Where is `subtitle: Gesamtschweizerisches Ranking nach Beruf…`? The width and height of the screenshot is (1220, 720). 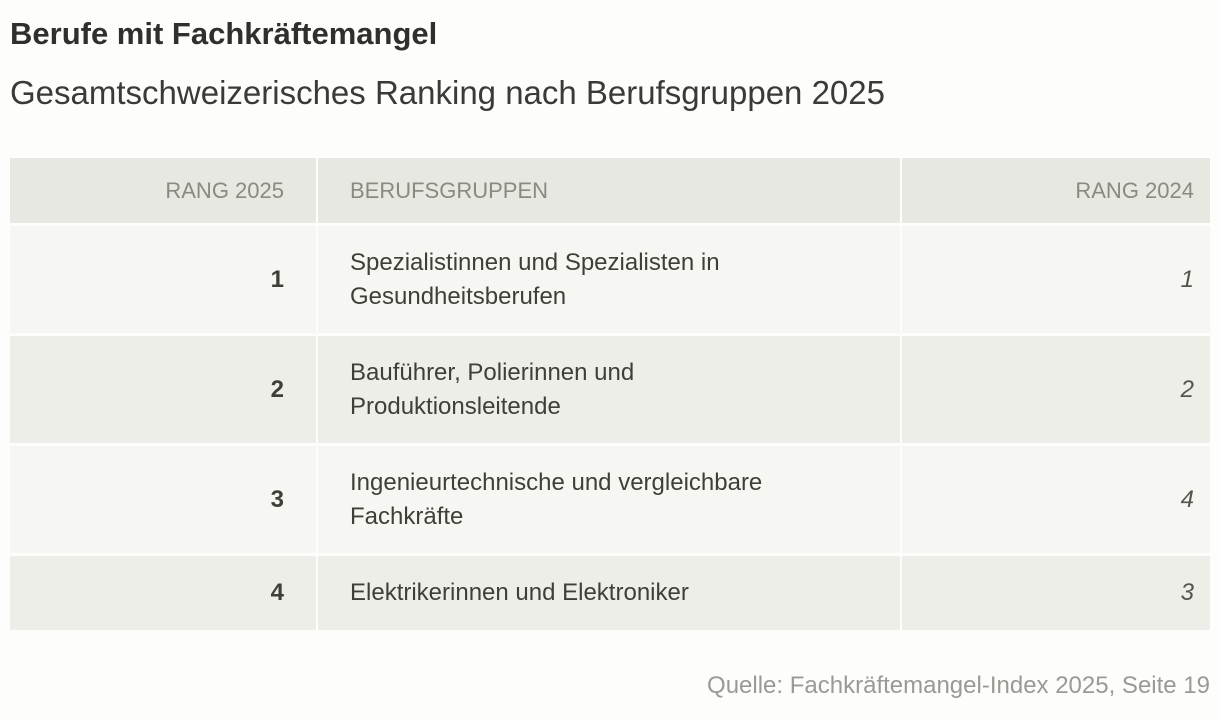
subtitle: Gesamtschweizerisches Ranking nach Beruf… is located at coordinates (447, 92).